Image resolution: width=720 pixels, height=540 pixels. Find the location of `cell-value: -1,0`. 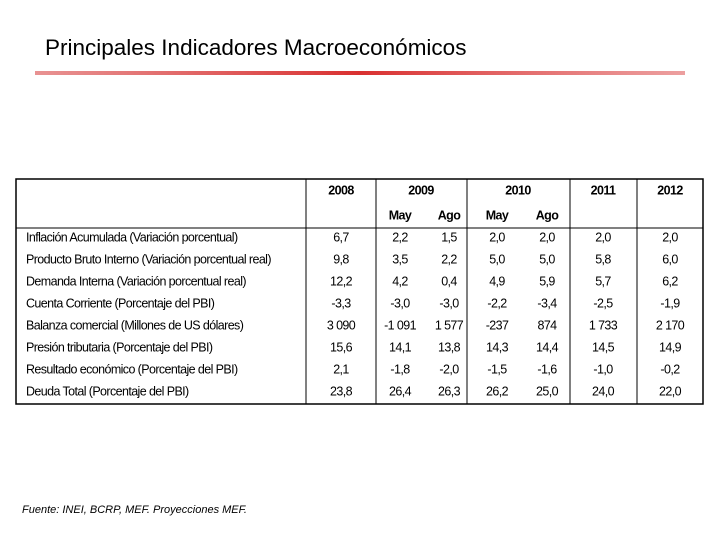

cell-value: -1,0 is located at coordinates (603, 369).